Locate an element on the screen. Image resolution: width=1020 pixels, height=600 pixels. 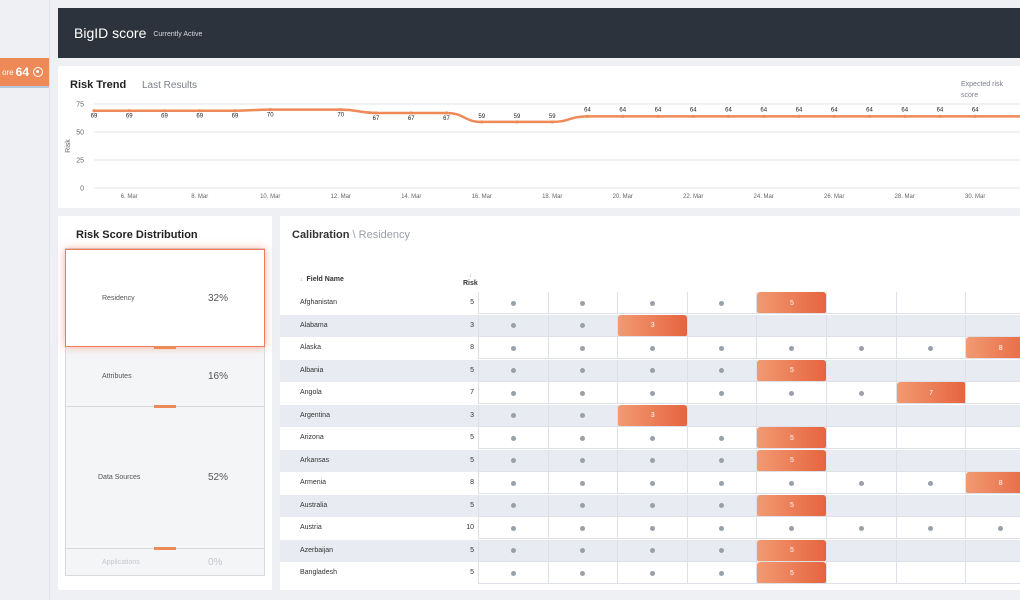
table-row: Afghanistan 5 5 is located at coordinates (650, 303).